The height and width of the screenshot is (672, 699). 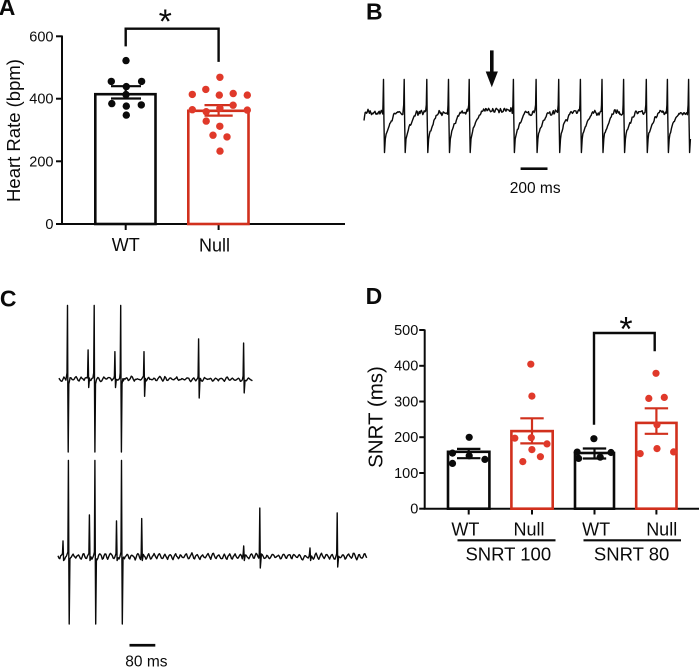 I want to click on svg-text: SNRT 80, so click(x=631, y=554).